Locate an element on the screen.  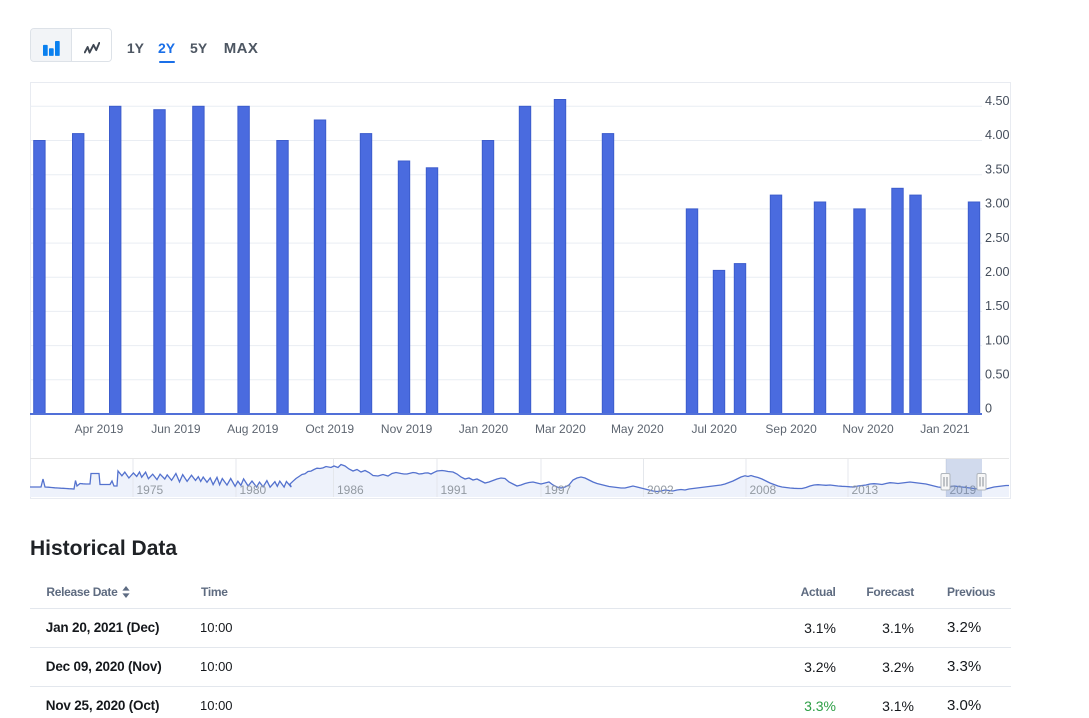
svg-text: May 2020 is located at coordinates (637, 429).